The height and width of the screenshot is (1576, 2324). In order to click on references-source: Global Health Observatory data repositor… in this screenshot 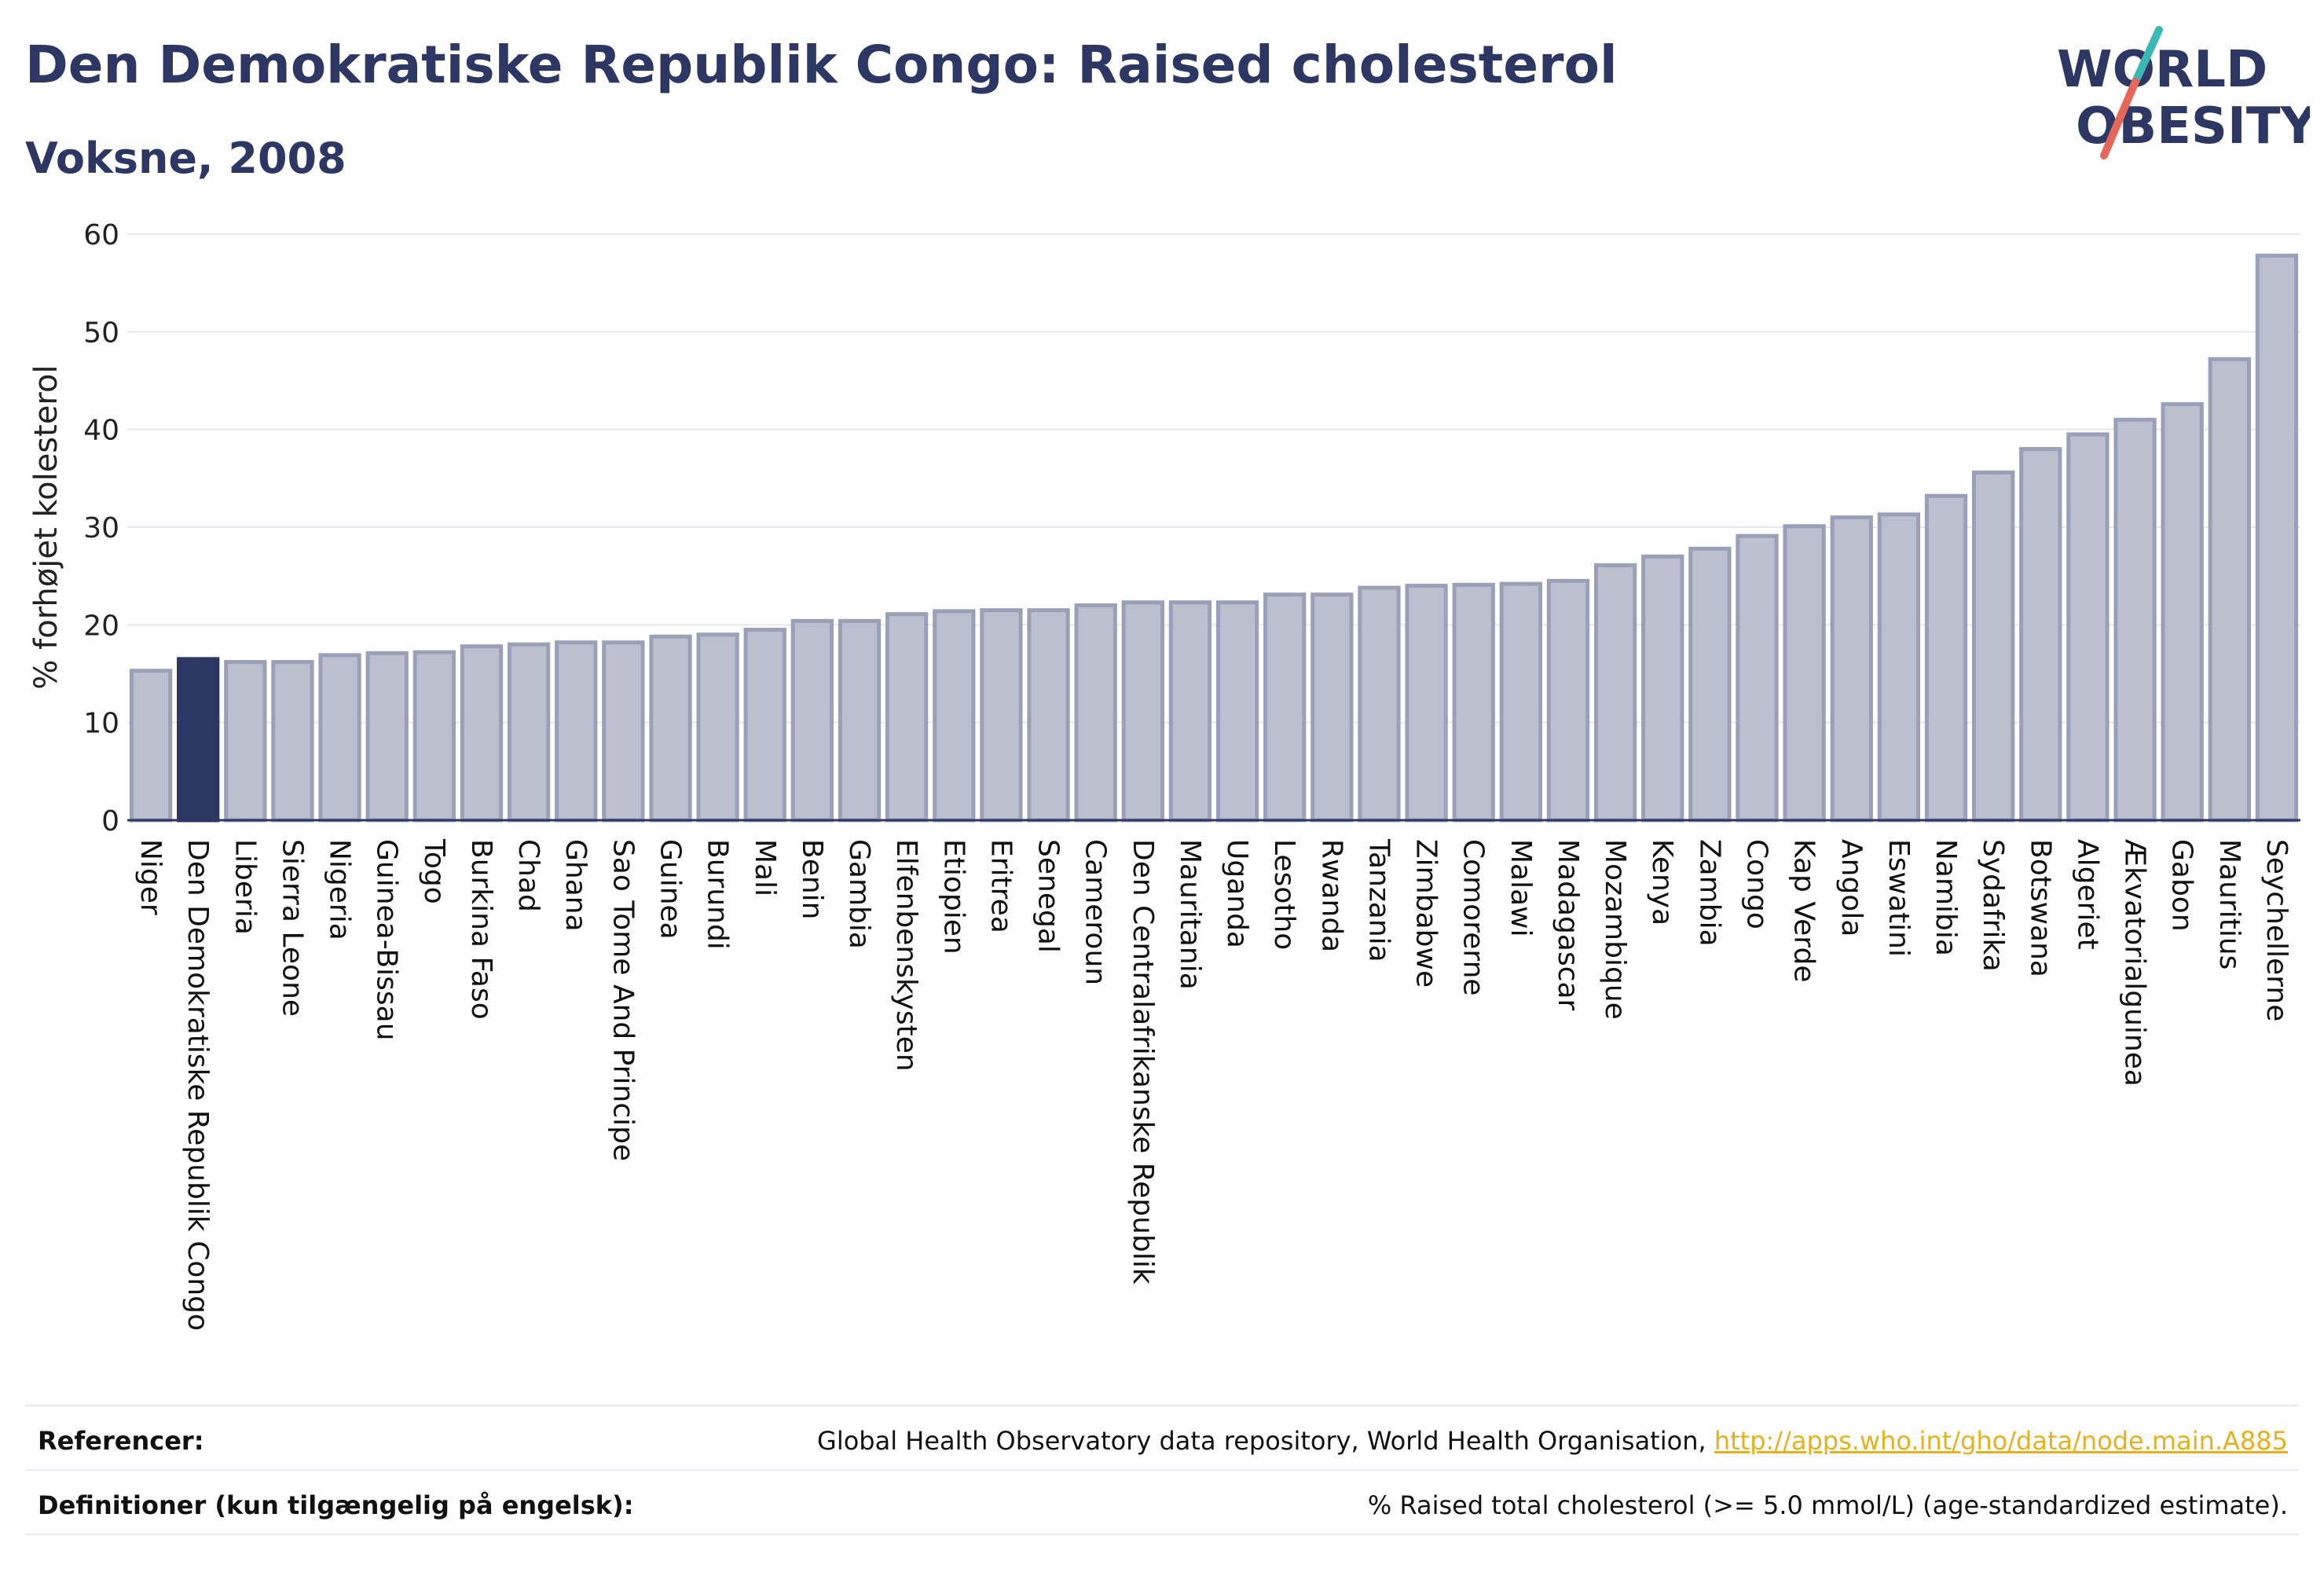, I will do `click(1265, 1441)`.